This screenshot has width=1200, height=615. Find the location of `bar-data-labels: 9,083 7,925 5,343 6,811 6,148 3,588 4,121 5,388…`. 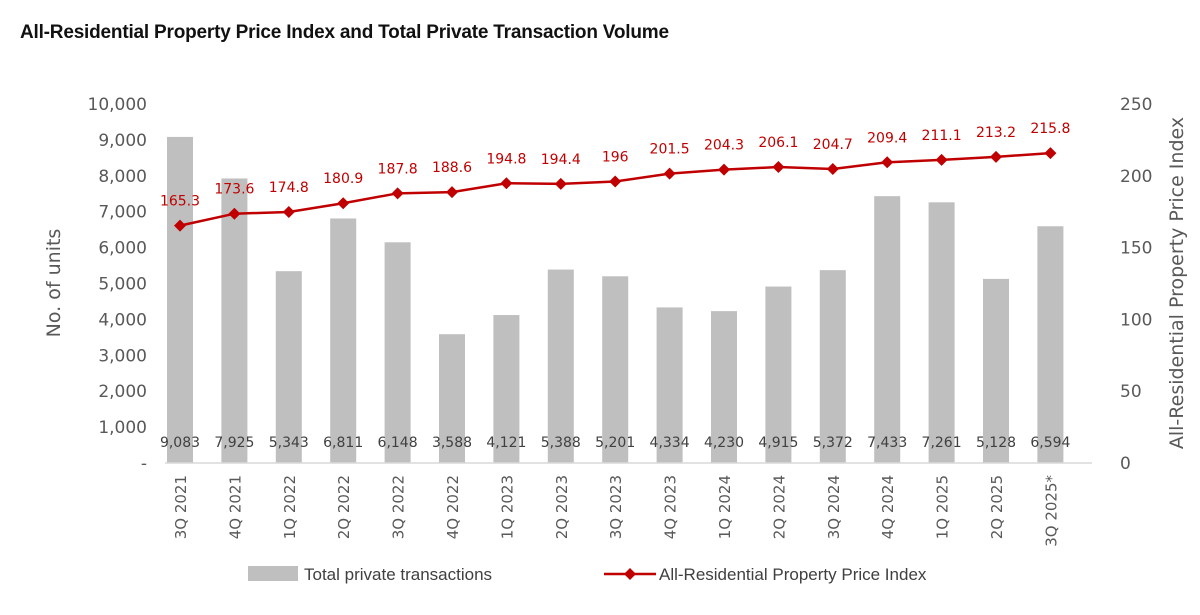

bar-data-labels: 9,083 7,925 5,343 6,811 6,148 3,588 4,121 5,388… is located at coordinates (615, 443).